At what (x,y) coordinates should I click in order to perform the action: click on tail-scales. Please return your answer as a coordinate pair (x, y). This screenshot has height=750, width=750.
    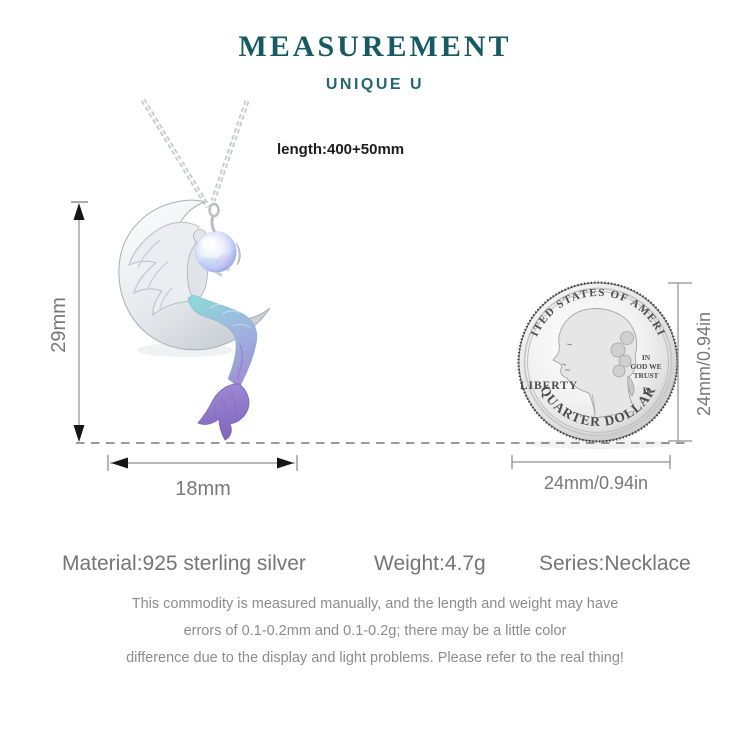
    Looking at the image, I should click on (230, 316).